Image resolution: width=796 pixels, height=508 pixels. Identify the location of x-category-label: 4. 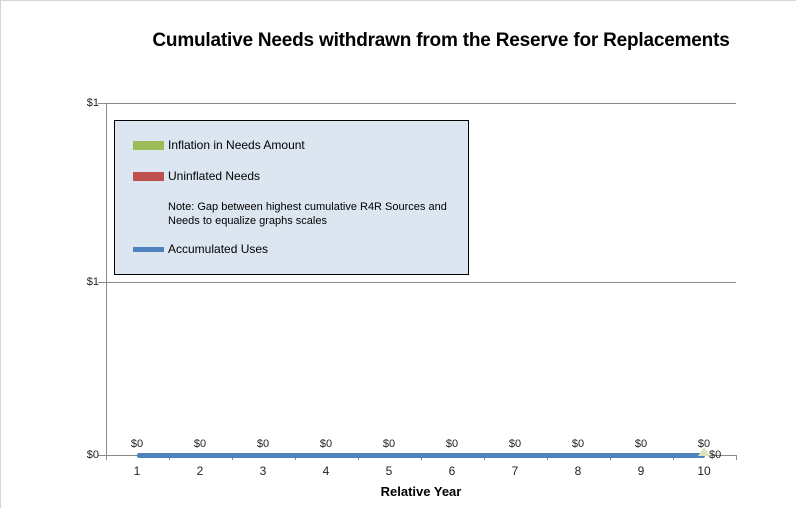
(326, 471).